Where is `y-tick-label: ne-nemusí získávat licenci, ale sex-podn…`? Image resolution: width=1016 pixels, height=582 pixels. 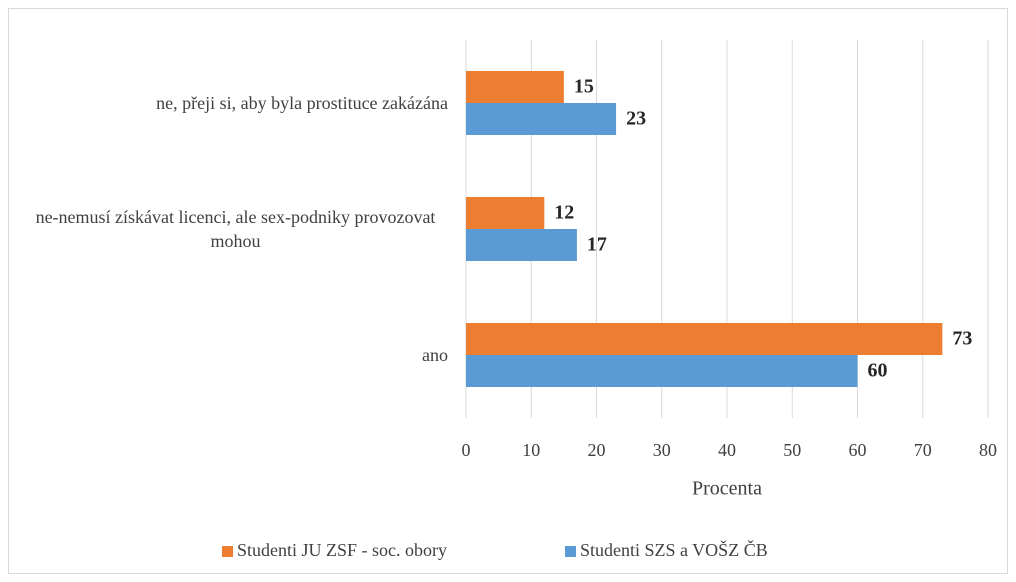 y-tick-label: ne-nemusí získávat licenci, ale sex-podn… is located at coordinates (235, 229).